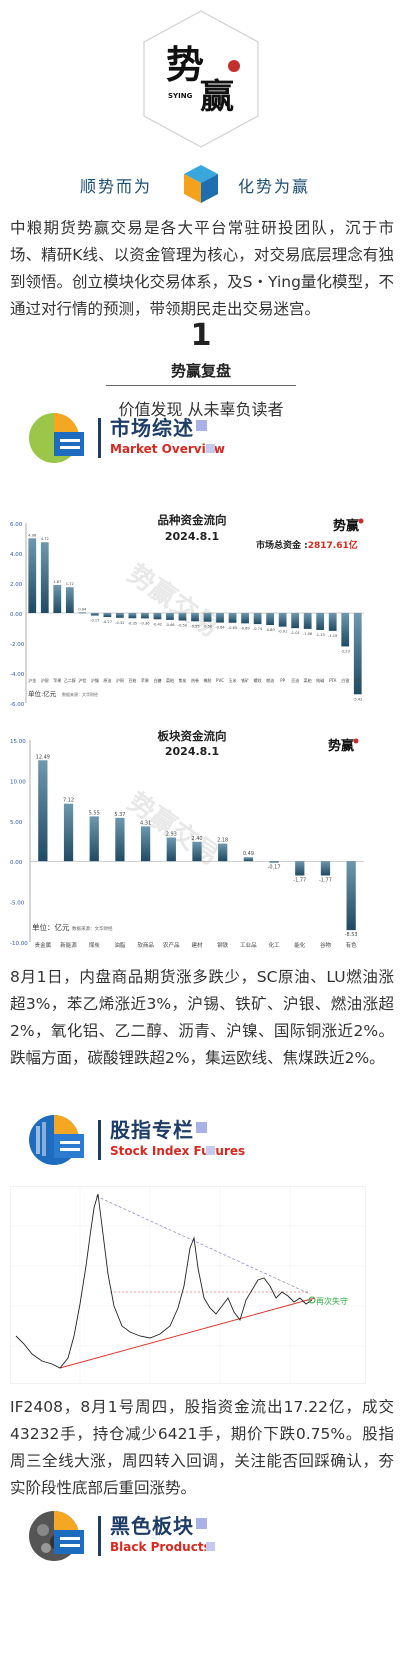 This screenshot has height=1680, width=402. Describe the element at coordinates (275, 944) in the screenshot. I see `x-tick-label: 化工` at that location.